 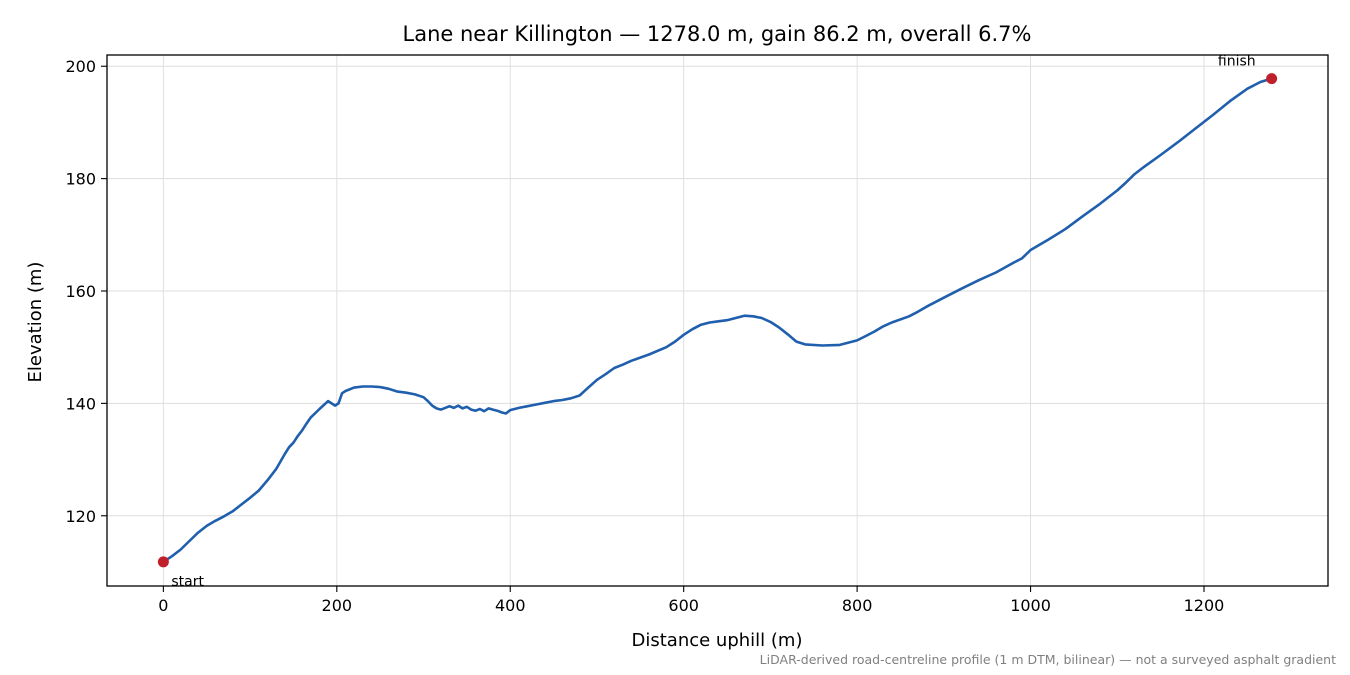 I want to click on y-tick-label: 120, so click(x=80, y=516).